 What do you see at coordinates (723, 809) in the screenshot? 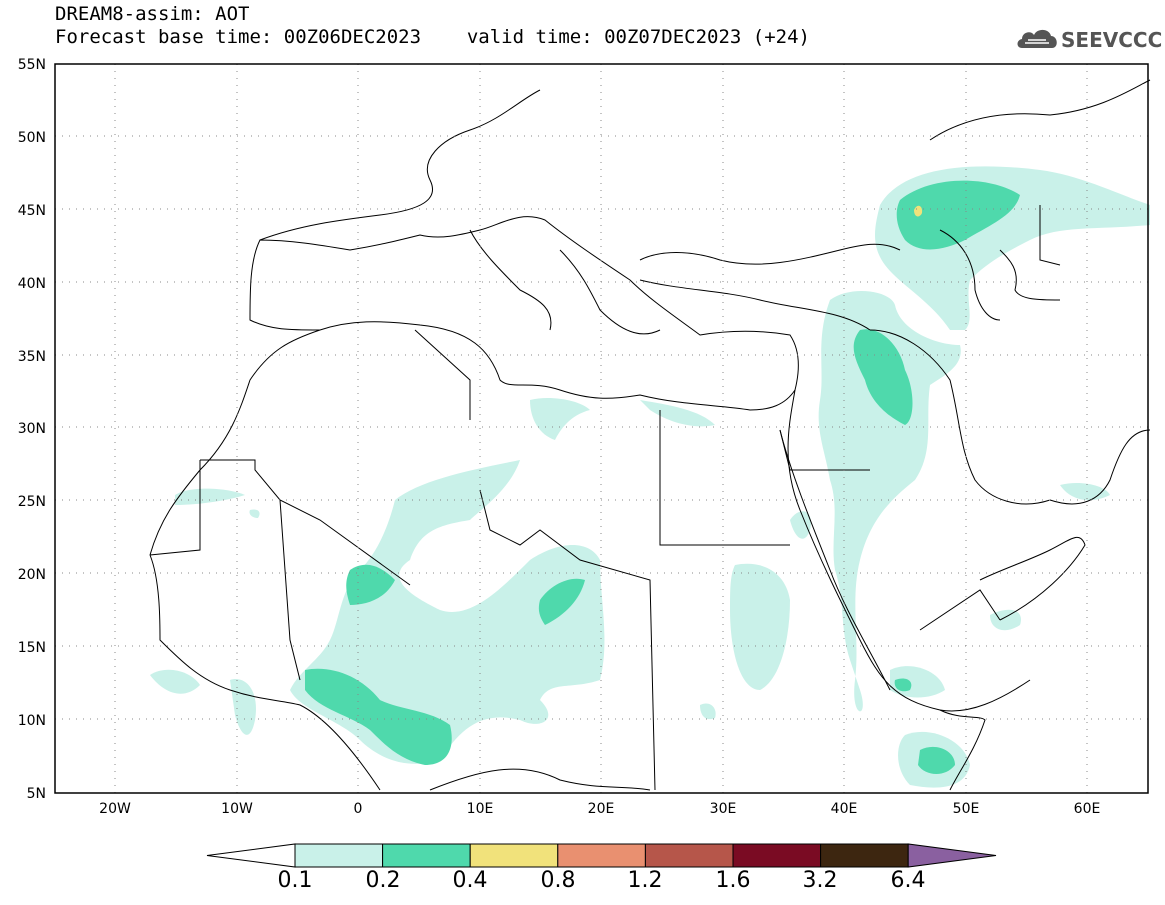
I see `lon-tick-label: 30E` at bounding box center [723, 809].